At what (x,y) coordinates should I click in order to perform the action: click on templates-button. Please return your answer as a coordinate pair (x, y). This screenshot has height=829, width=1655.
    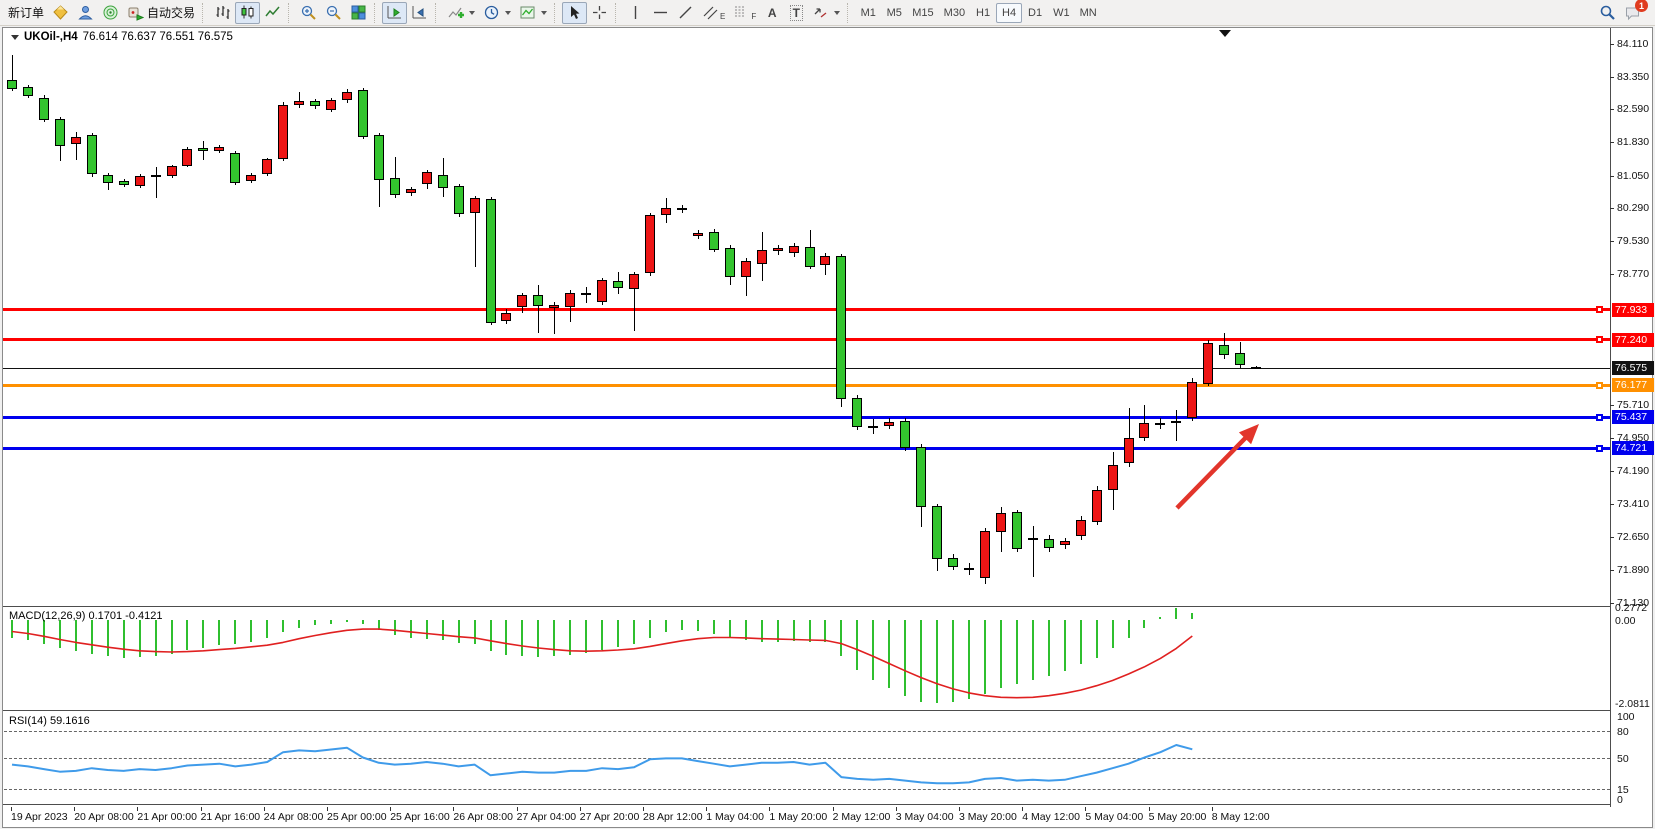
    Looking at the image, I should click on (533, 13).